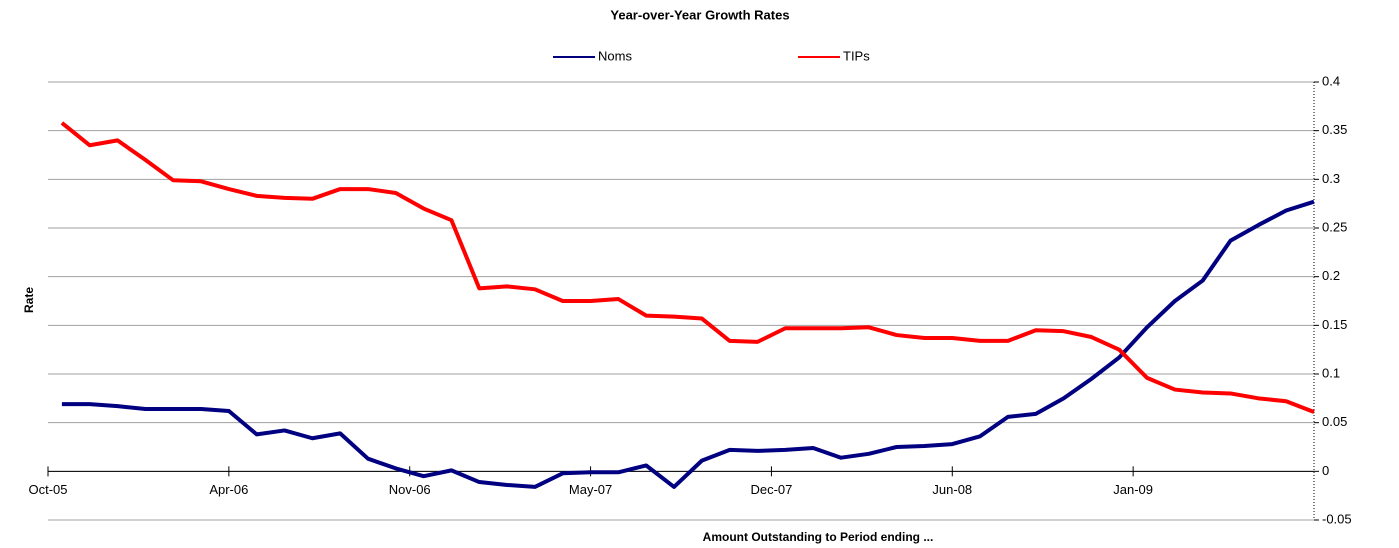 This screenshot has height=548, width=1399. Describe the element at coordinates (952, 489) in the screenshot. I see `x-tick-label: Jun-08` at that location.